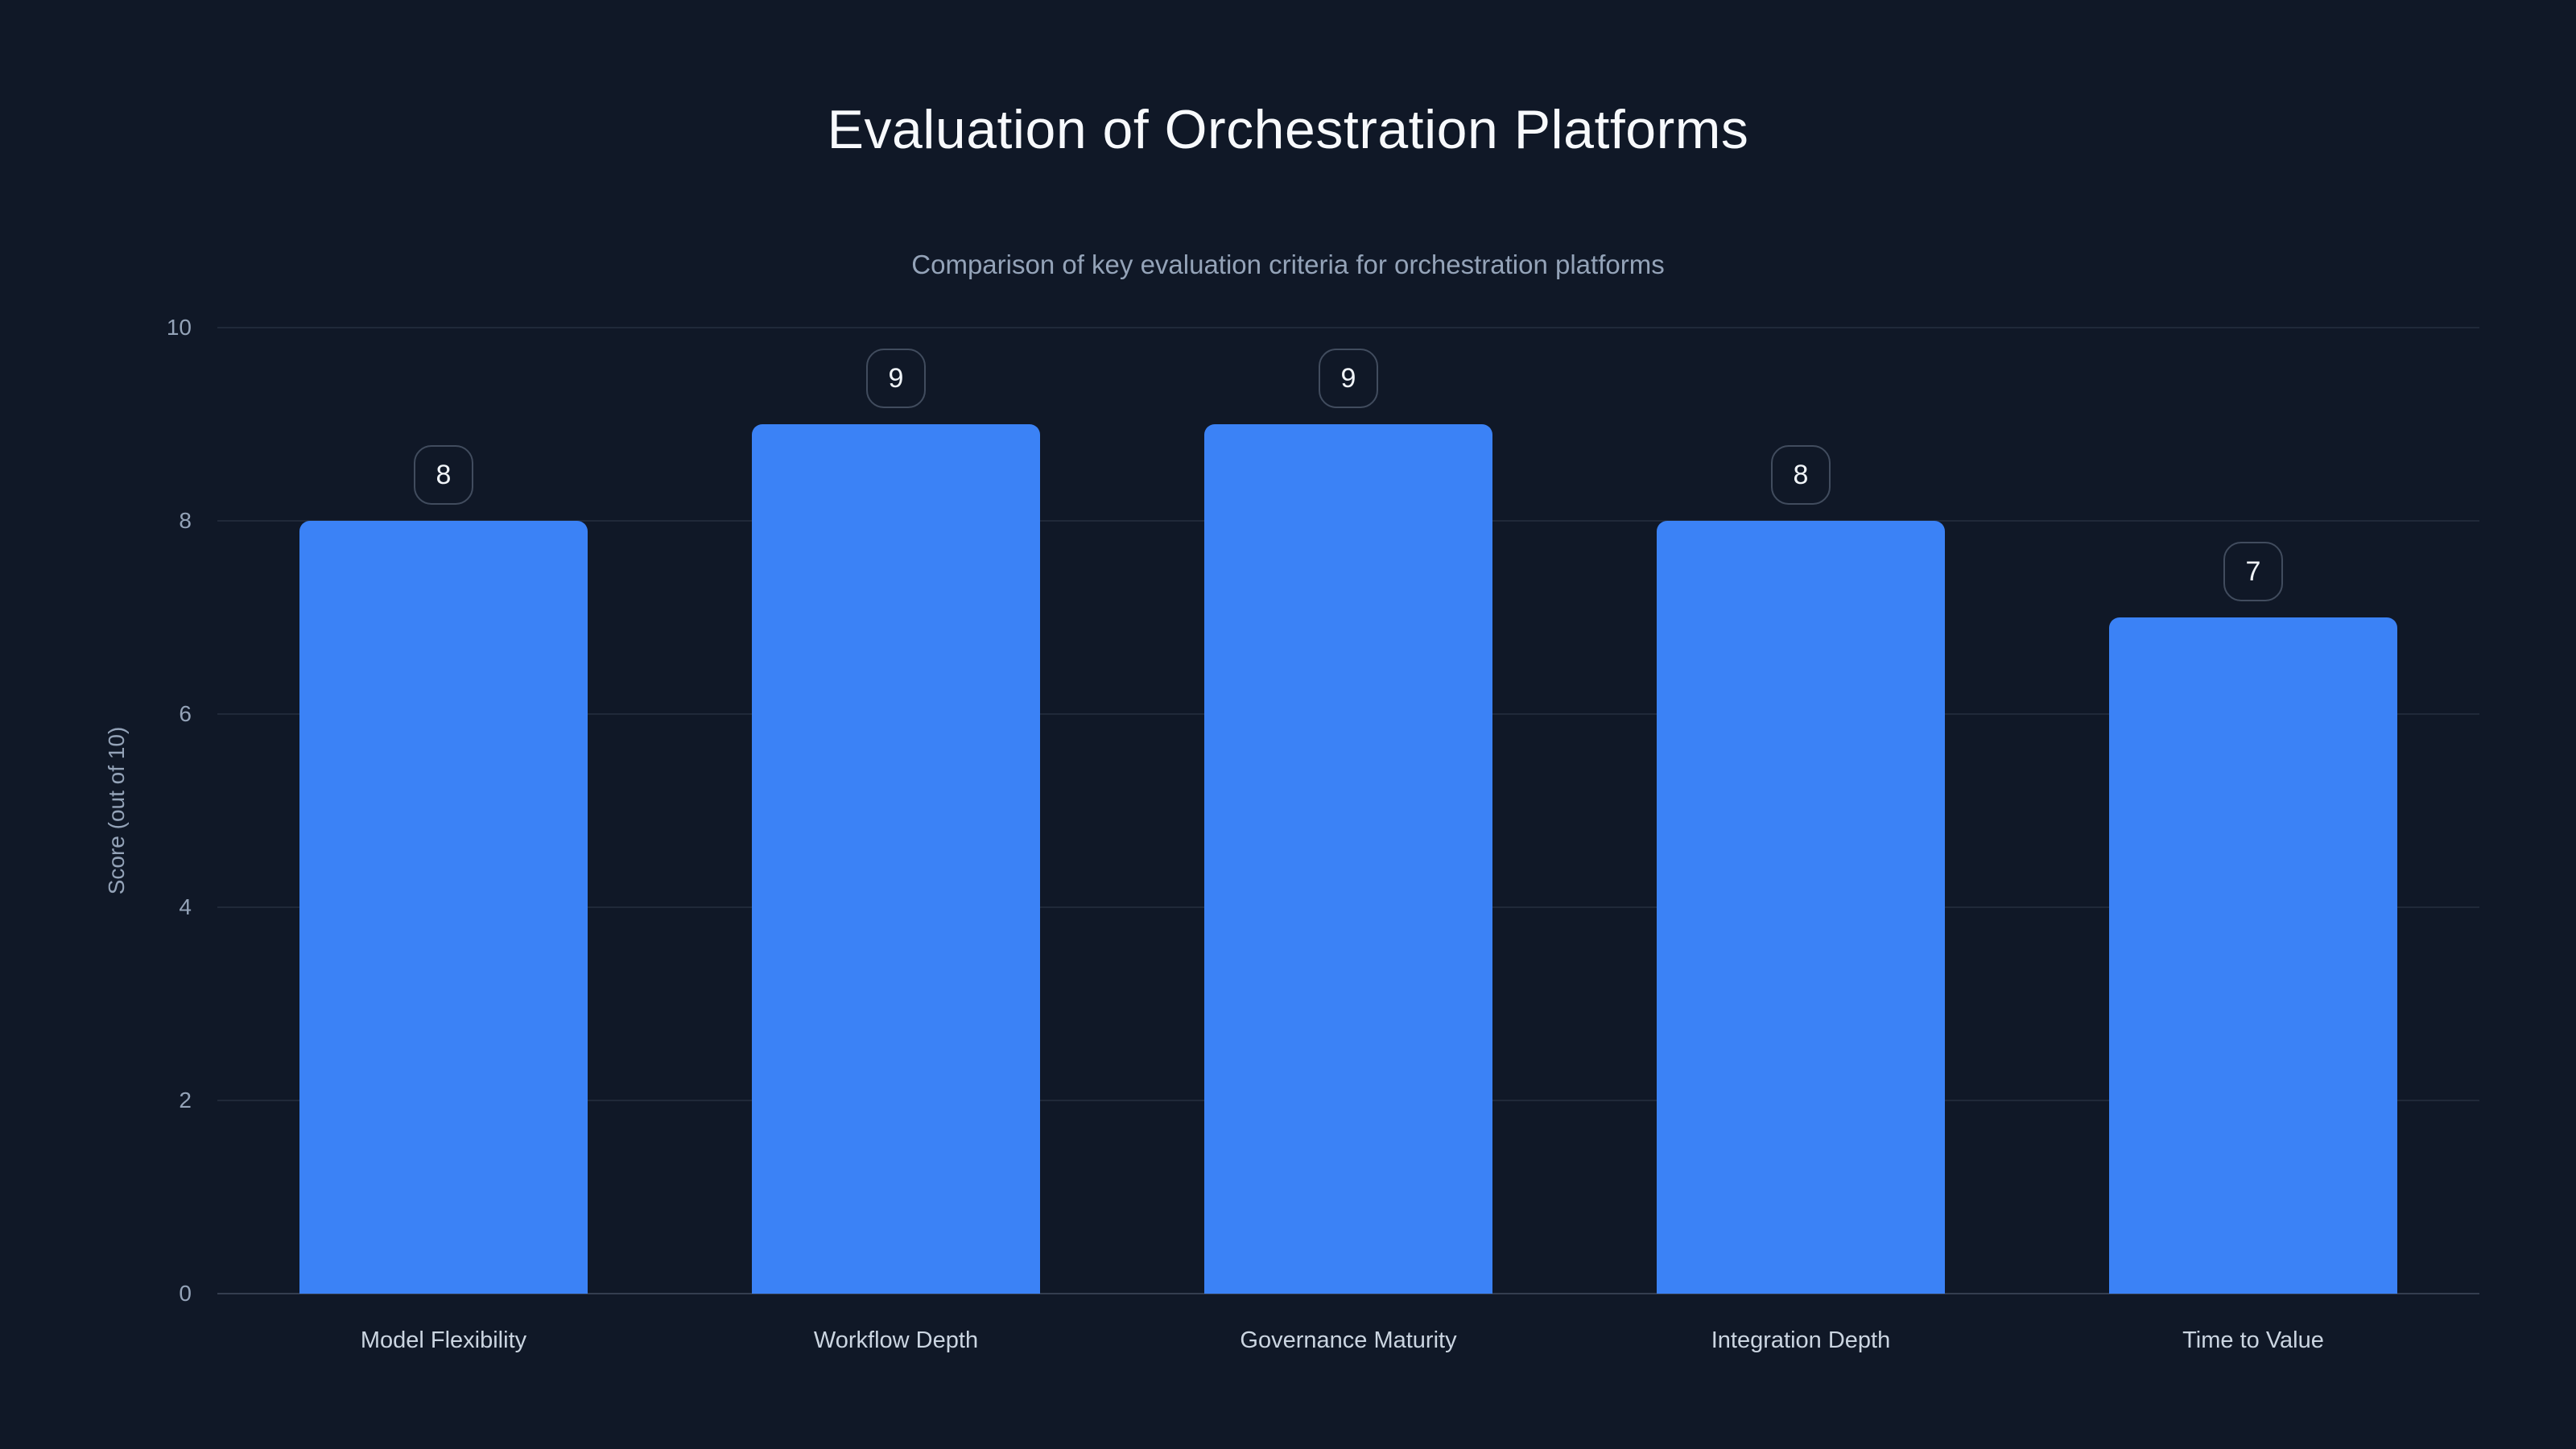  Describe the element at coordinates (116, 810) in the screenshot. I see `y-axis-title: Score (out of 10)` at that location.